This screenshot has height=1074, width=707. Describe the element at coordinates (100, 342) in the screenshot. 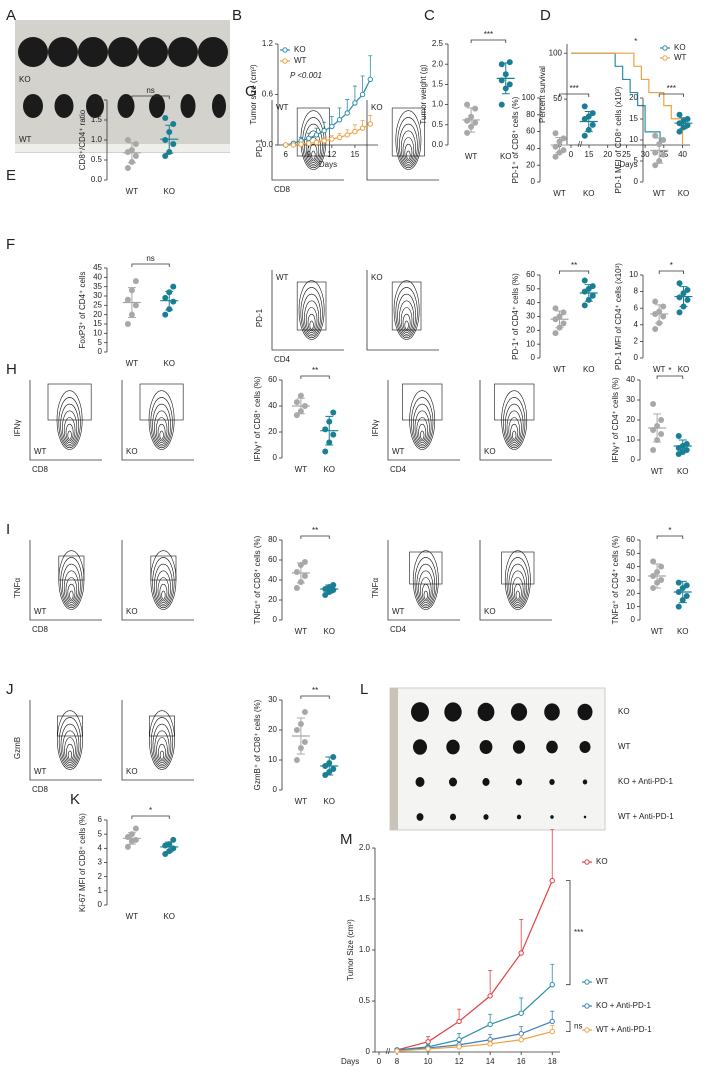

I see `y-tick-label: 5` at that location.